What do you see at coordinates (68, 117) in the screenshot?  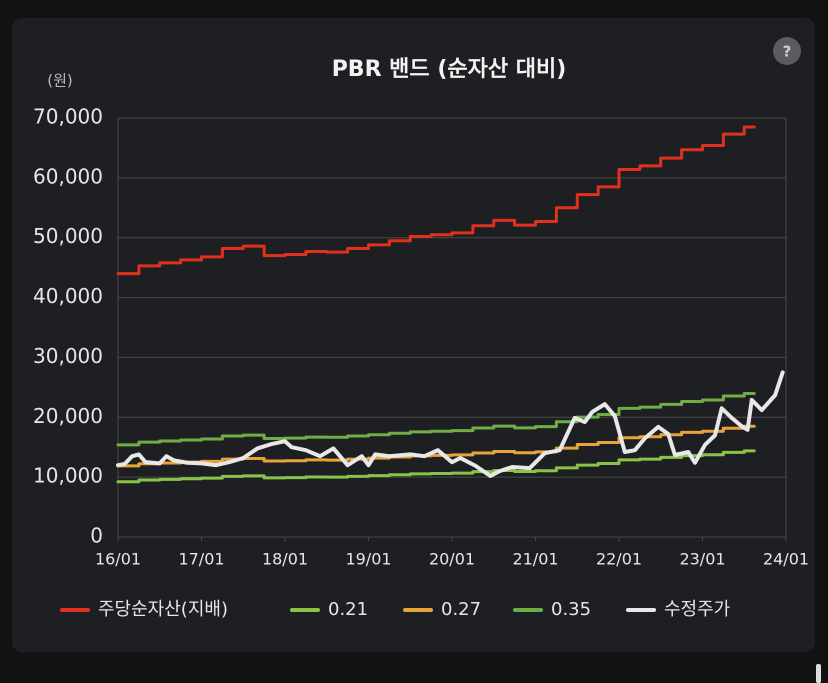 I see `y-tick-label: 70,000` at bounding box center [68, 117].